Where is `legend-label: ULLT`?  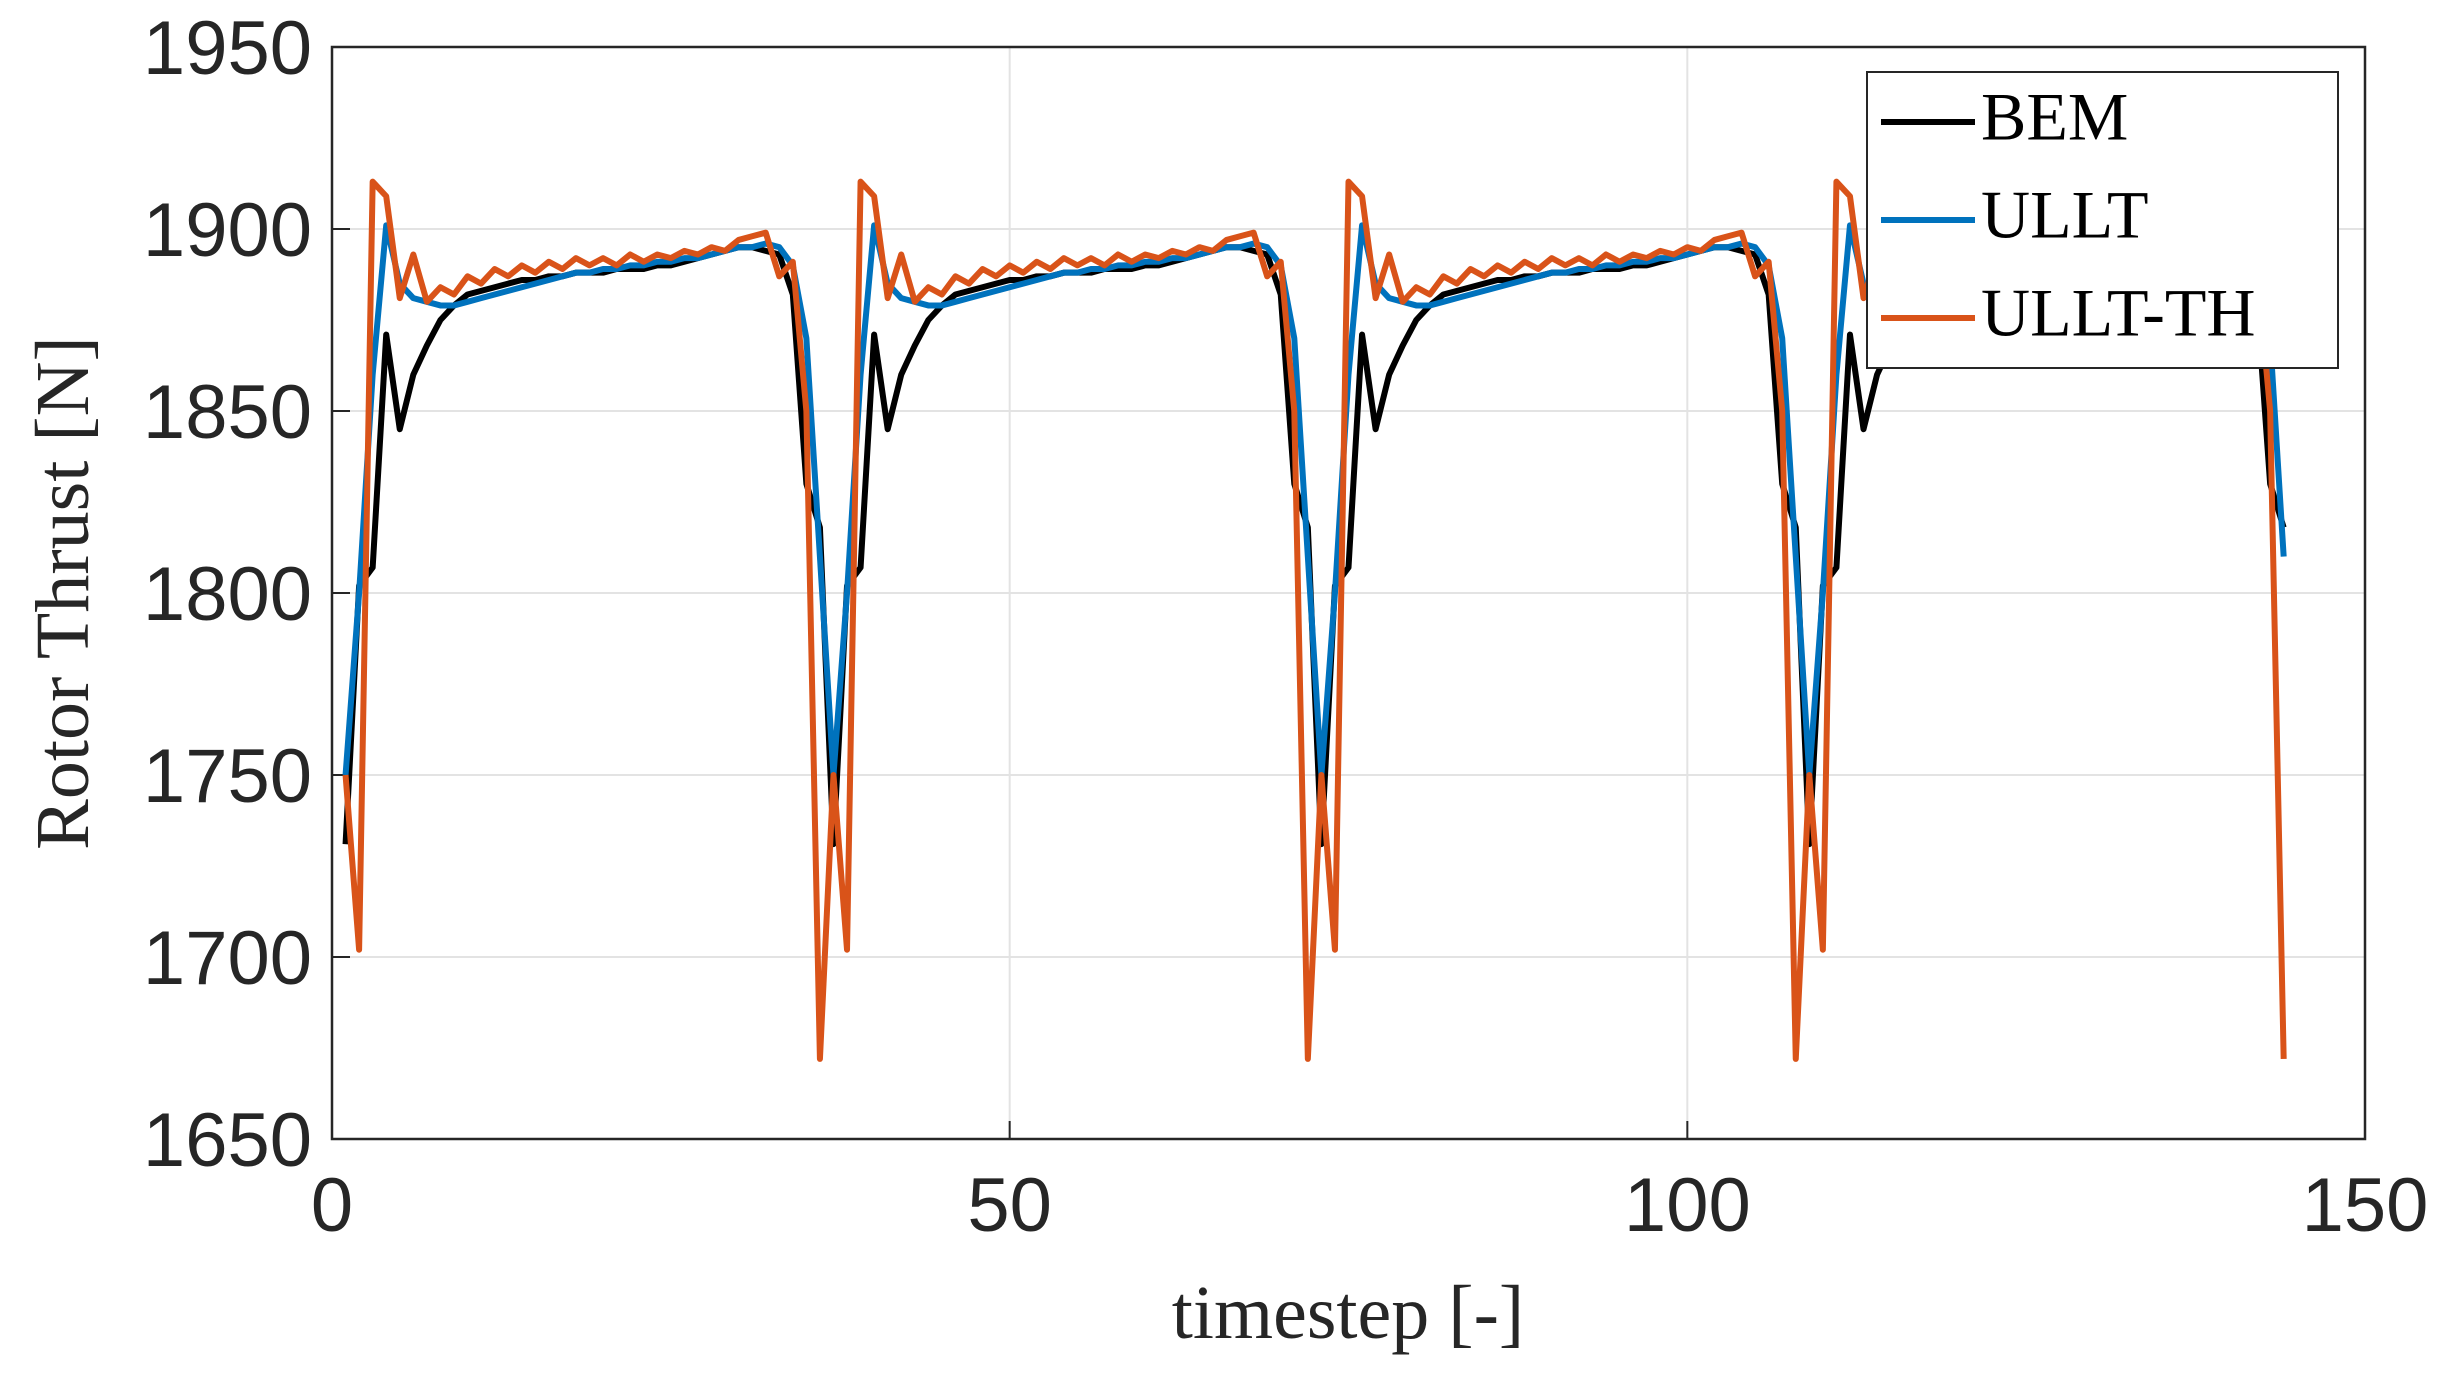 legend-label: ULLT is located at coordinates (2064, 215).